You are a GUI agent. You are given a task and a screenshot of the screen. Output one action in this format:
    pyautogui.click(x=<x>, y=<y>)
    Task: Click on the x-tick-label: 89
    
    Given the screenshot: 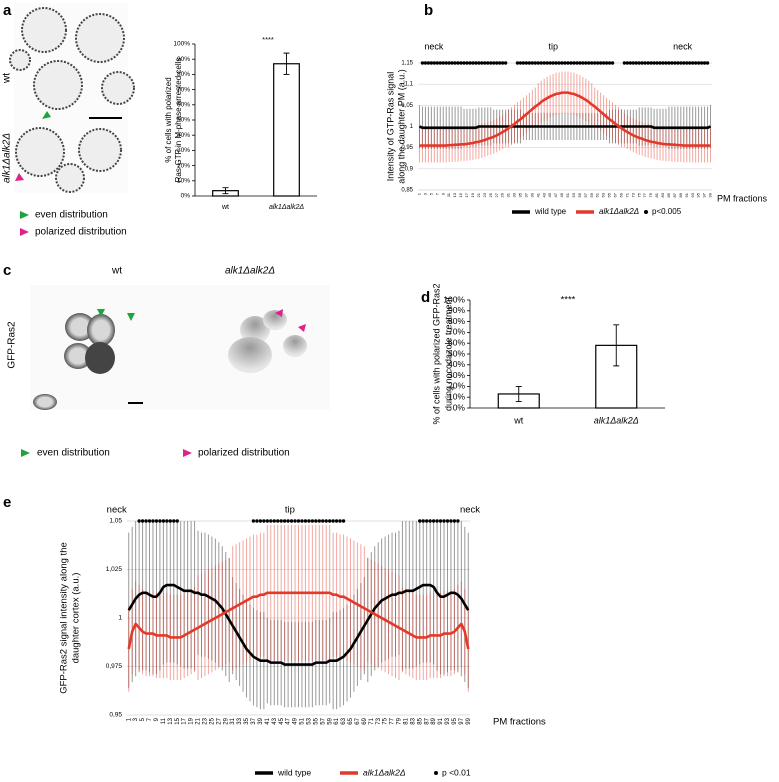 What is the action you would take?
    pyautogui.click(x=680, y=194)
    